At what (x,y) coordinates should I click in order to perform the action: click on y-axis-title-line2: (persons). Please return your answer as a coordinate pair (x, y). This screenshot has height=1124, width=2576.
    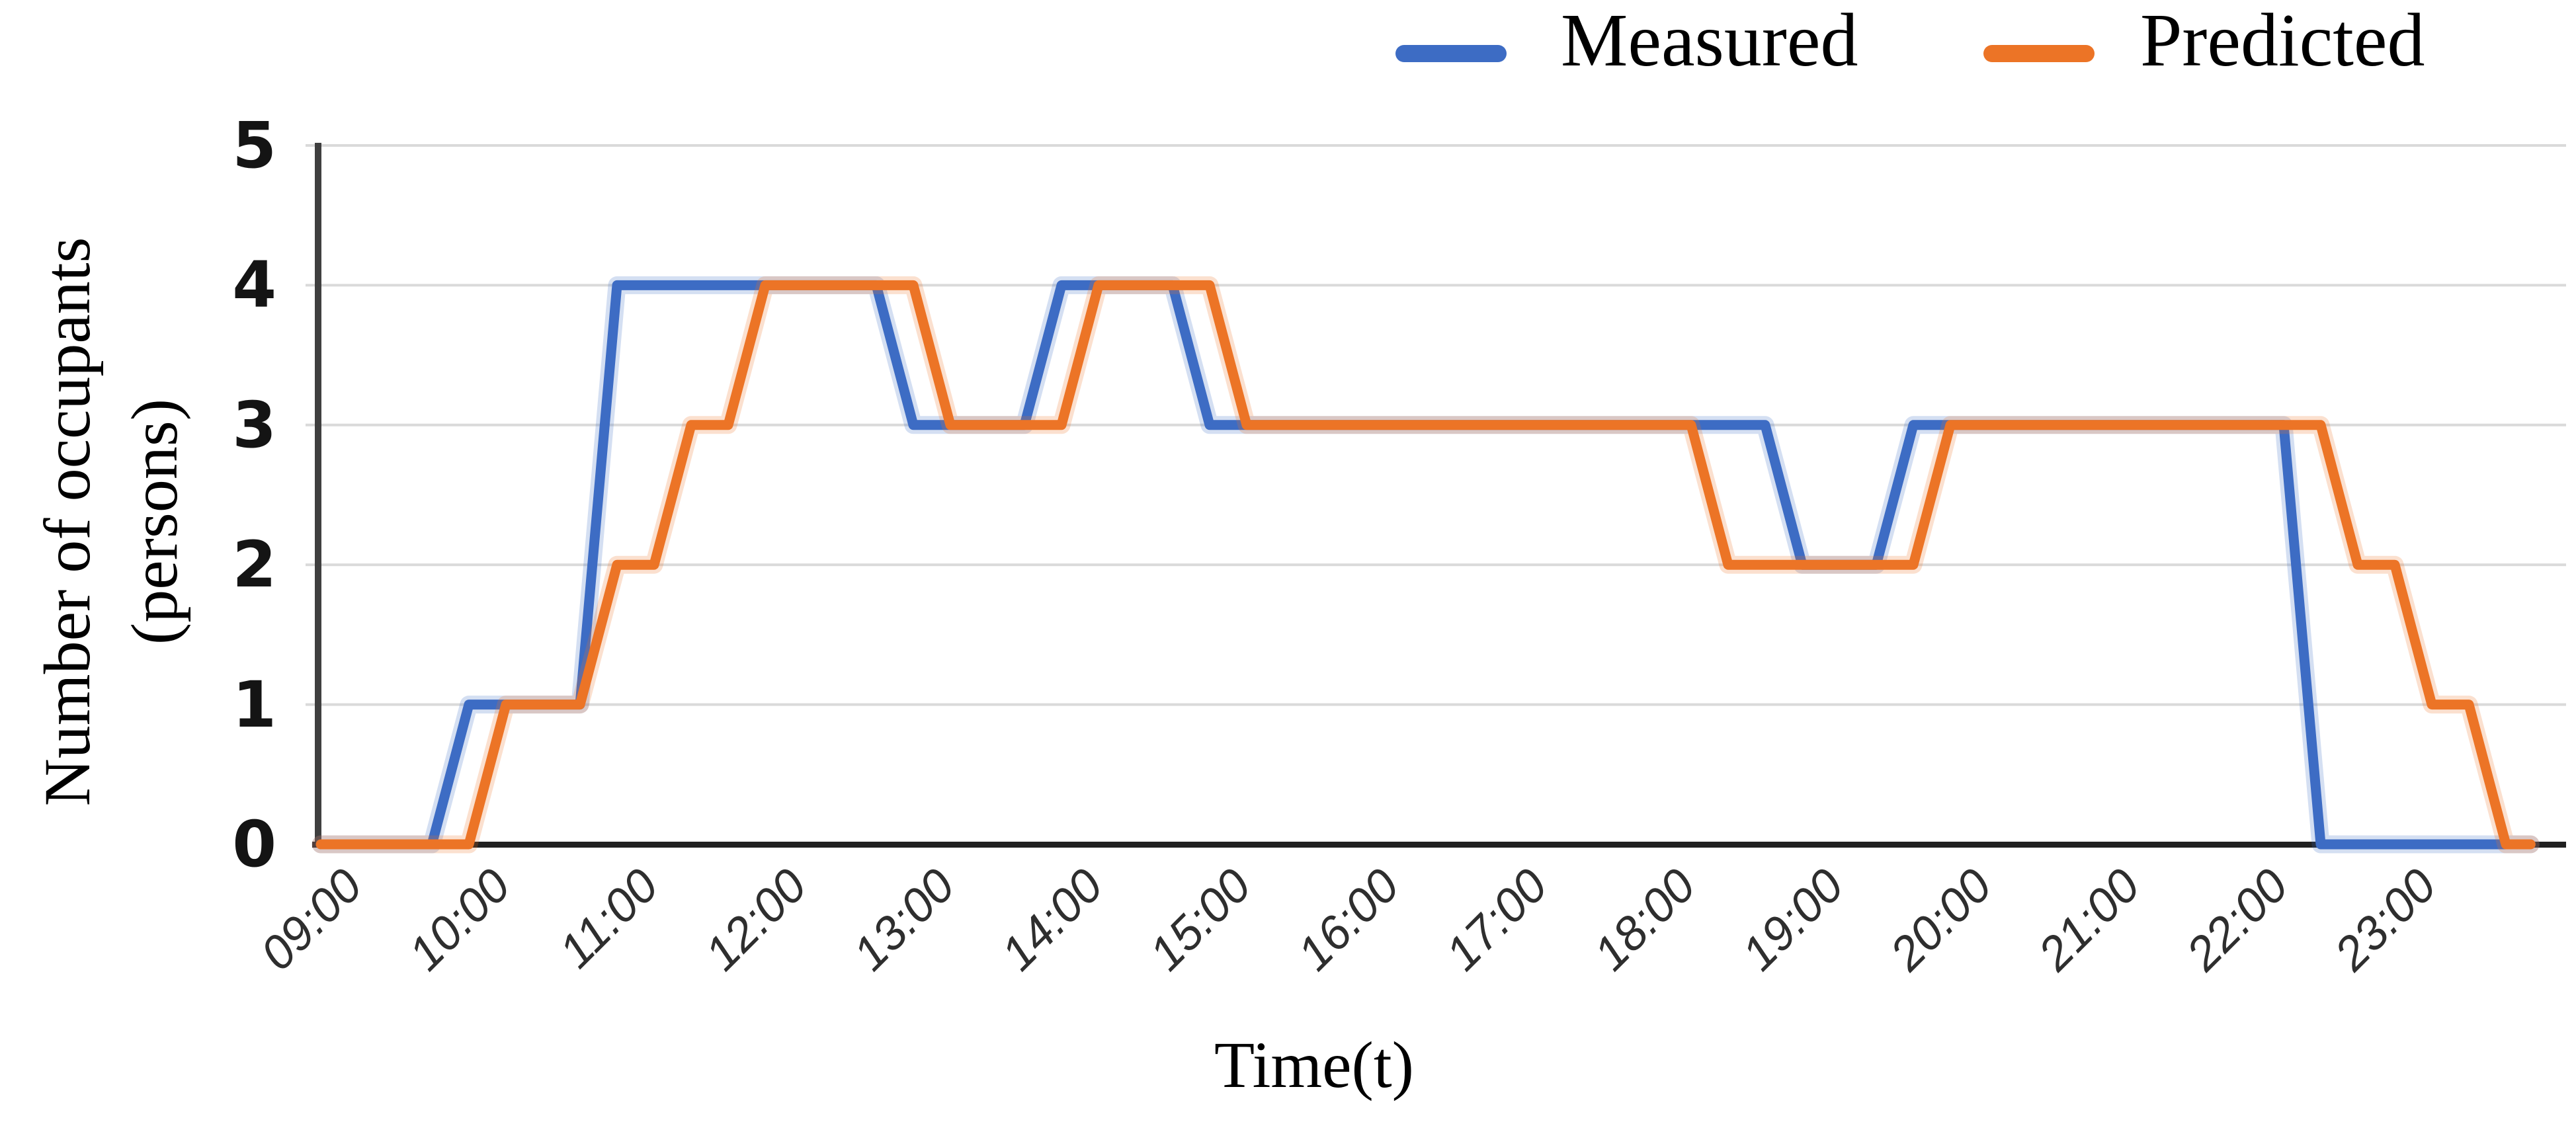
    Looking at the image, I should click on (154, 521).